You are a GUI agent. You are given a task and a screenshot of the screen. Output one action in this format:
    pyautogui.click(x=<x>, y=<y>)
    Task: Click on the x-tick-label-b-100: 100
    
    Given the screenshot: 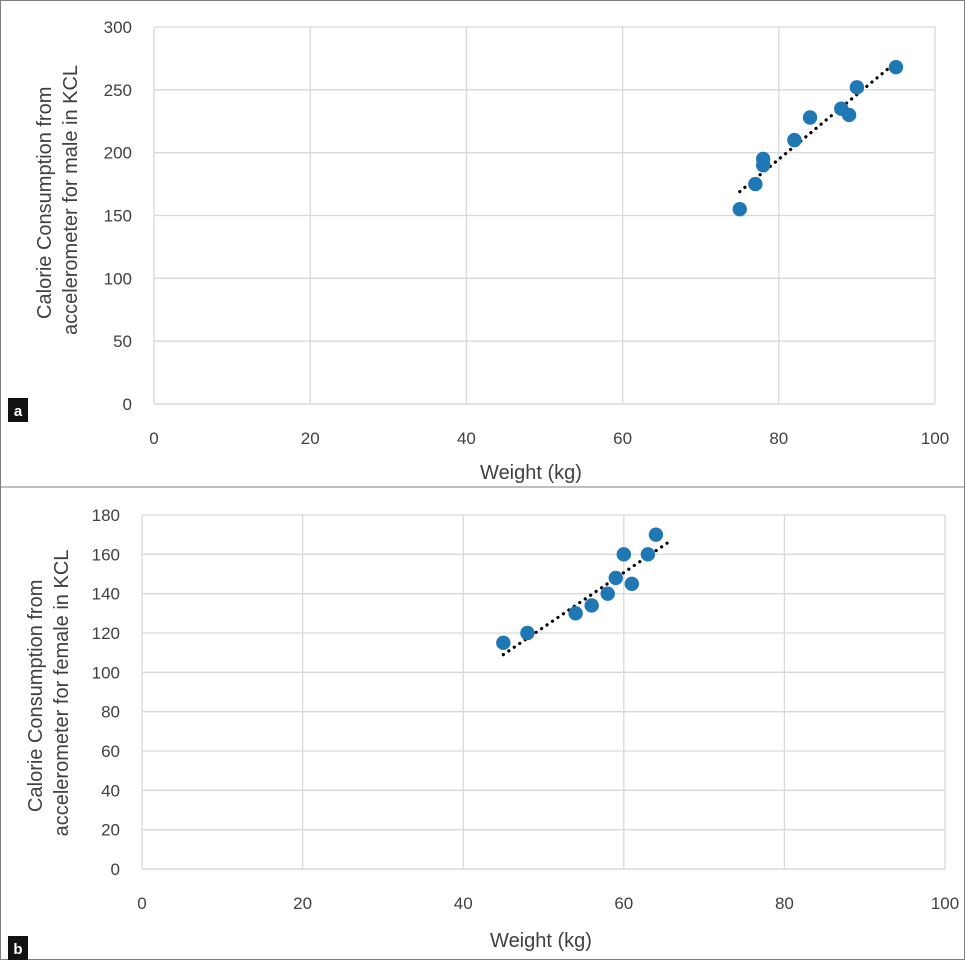 What is the action you would take?
    pyautogui.click(x=945, y=903)
    